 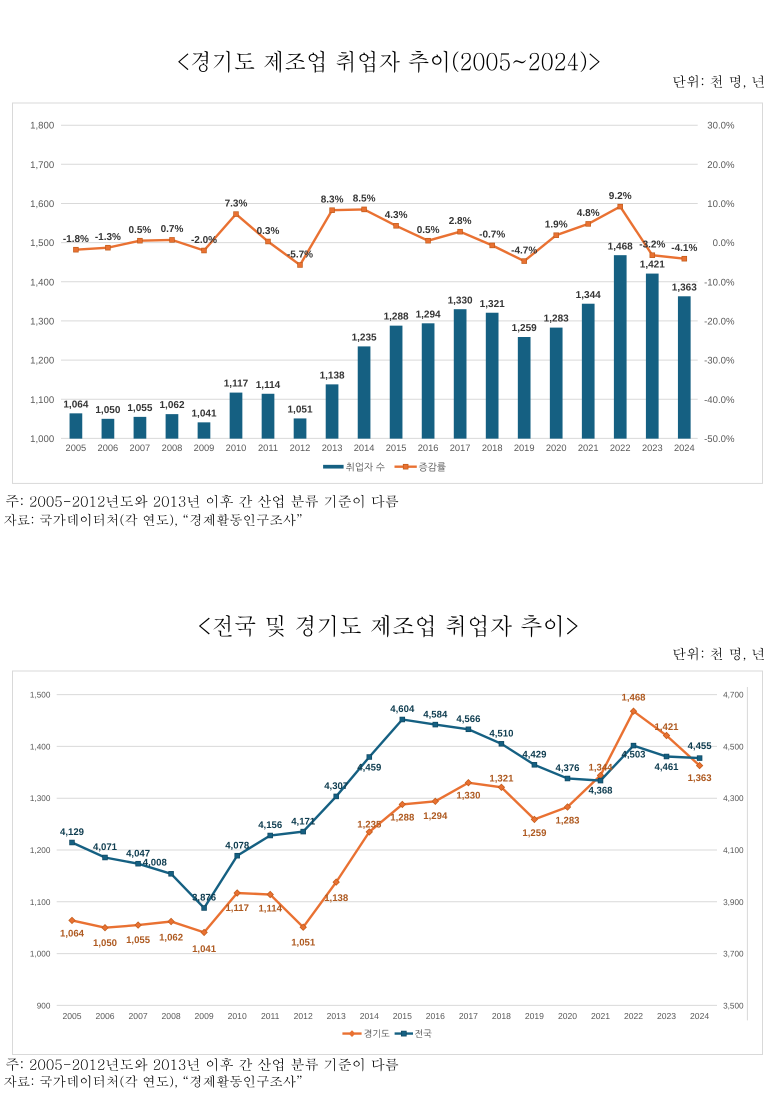 What do you see at coordinates (204, 448) in the screenshot?
I see `svg-text: 2009` at bounding box center [204, 448].